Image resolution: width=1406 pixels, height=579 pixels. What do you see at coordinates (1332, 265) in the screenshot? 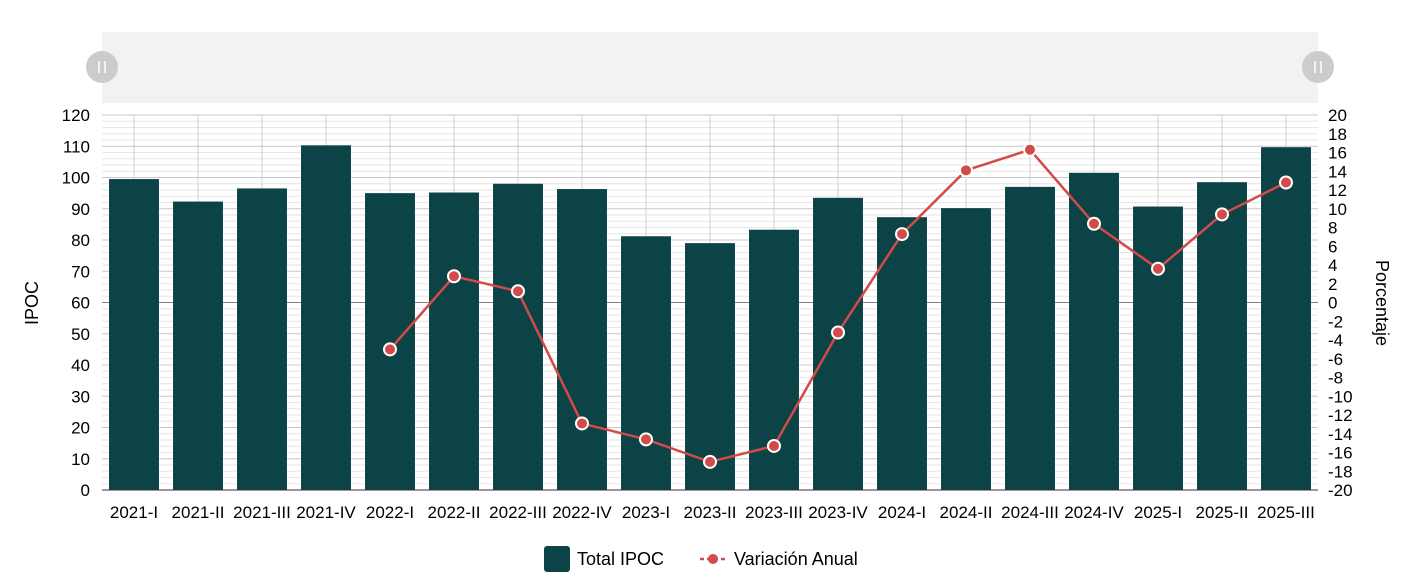
I see `y2-tick-label: 4` at bounding box center [1332, 265].